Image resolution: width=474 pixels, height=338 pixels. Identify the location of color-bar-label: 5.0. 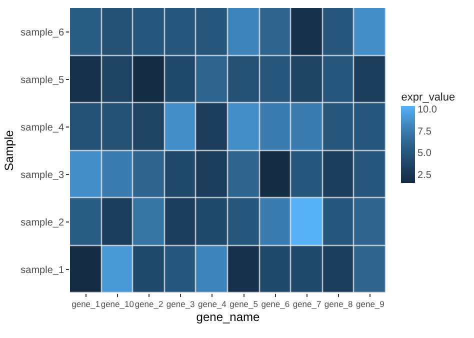
(425, 154).